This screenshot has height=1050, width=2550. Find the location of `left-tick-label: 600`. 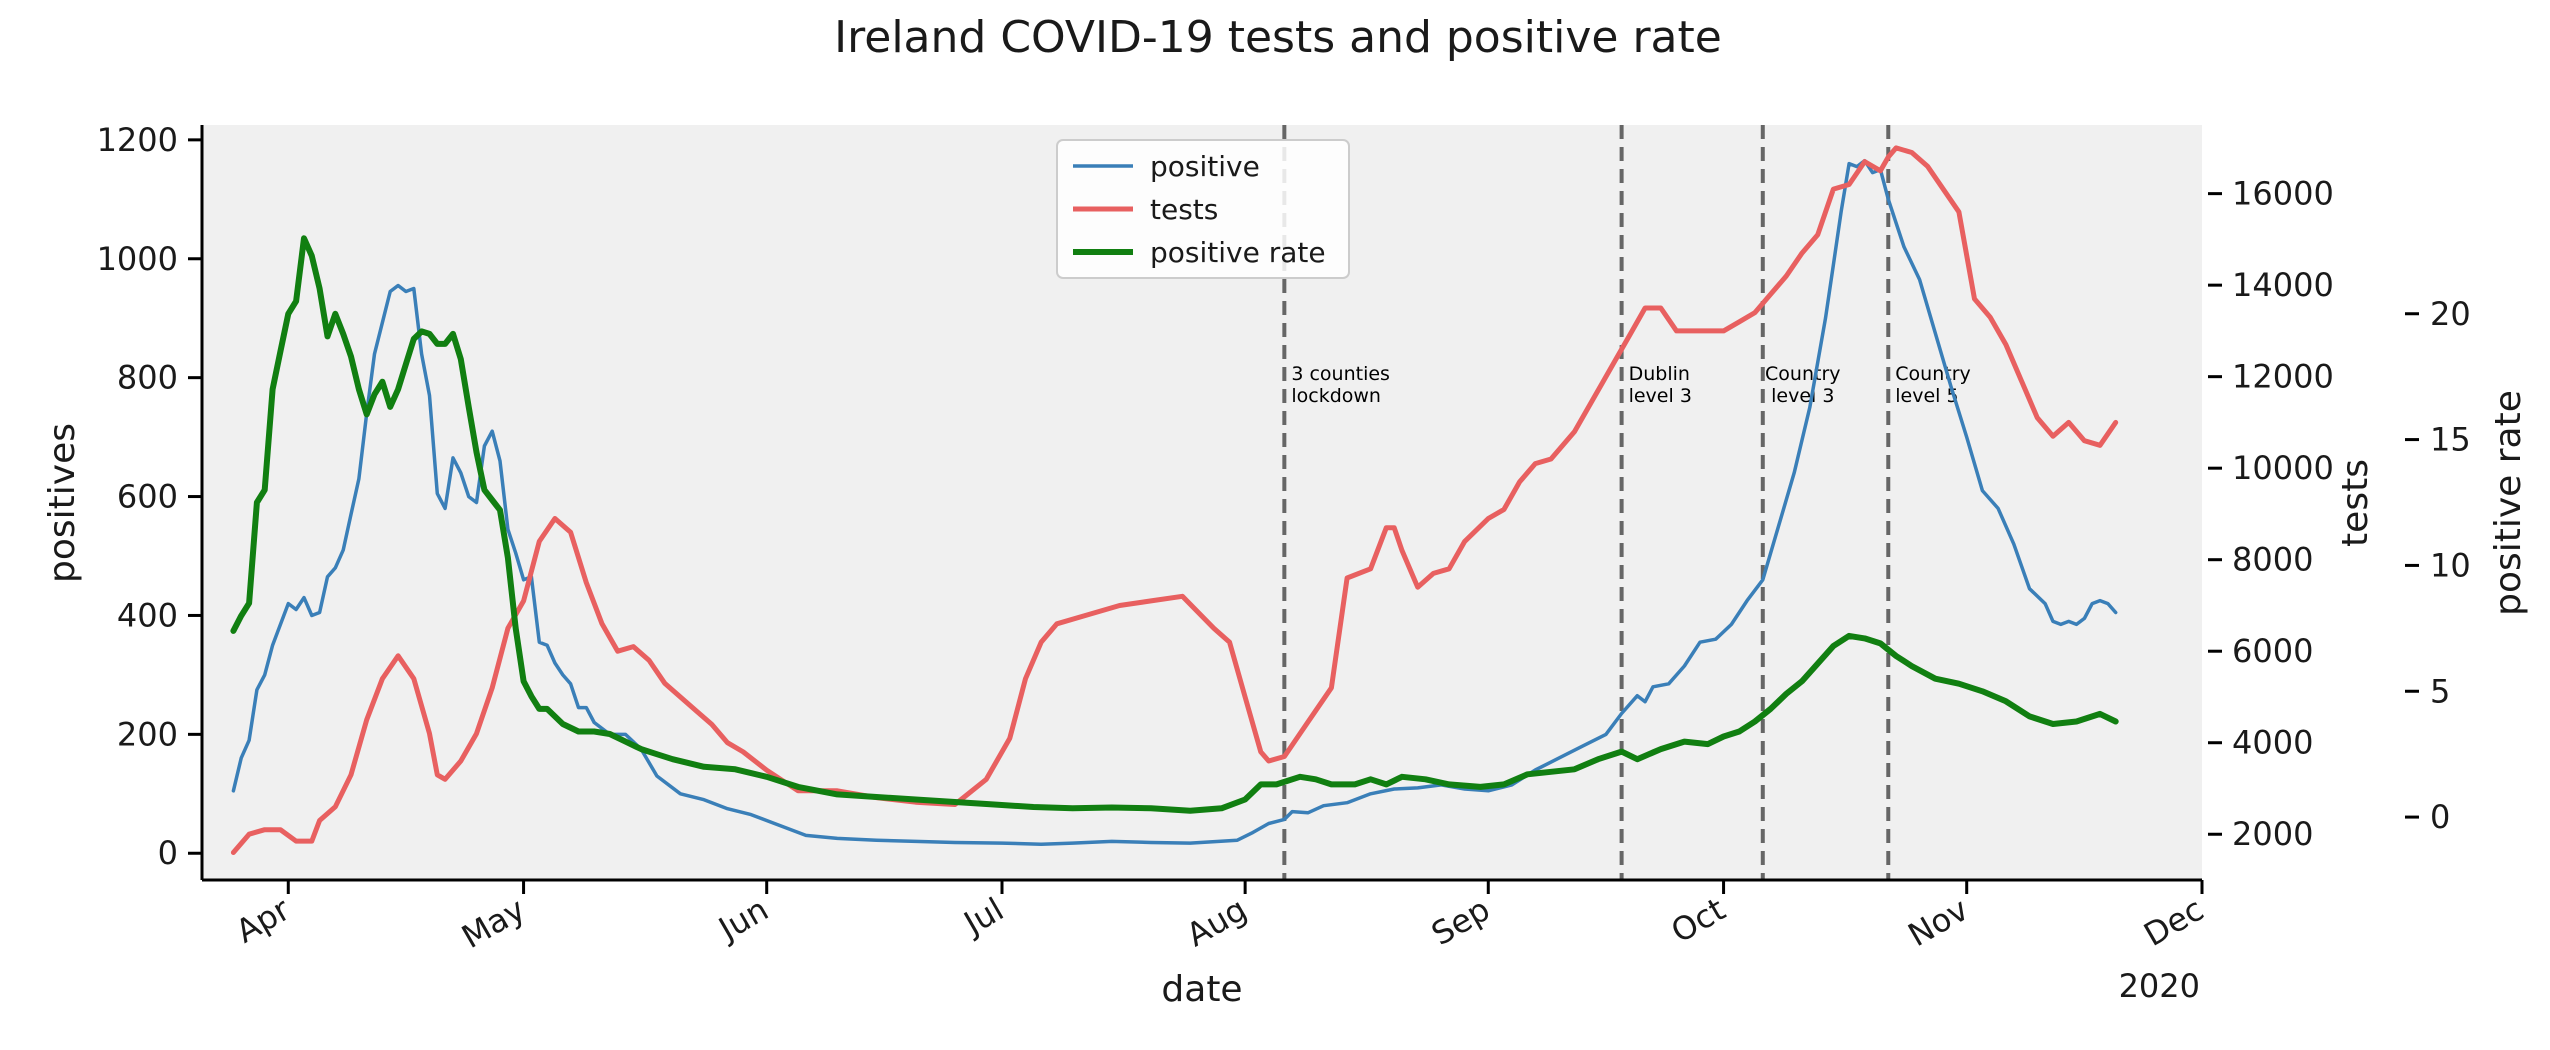

left-tick-label: 600 is located at coordinates (147, 497).